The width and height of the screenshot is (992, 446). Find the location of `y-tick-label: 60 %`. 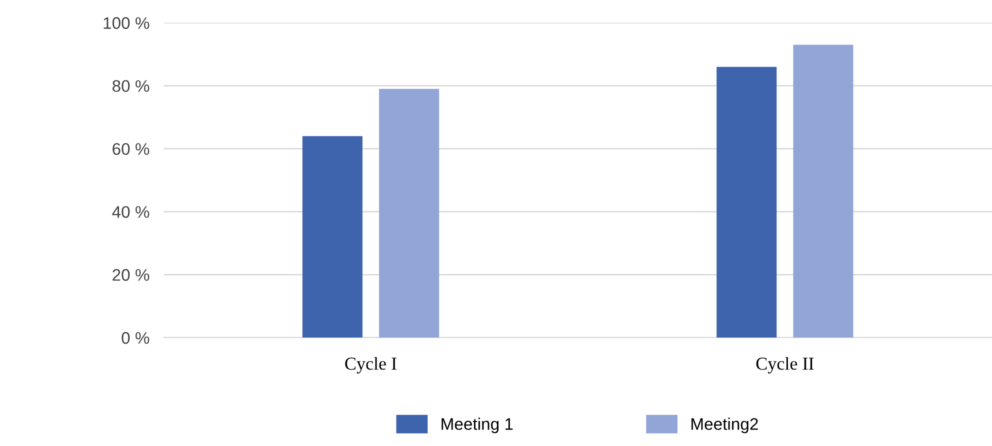

y-tick-label: 60 % is located at coordinates (131, 149).